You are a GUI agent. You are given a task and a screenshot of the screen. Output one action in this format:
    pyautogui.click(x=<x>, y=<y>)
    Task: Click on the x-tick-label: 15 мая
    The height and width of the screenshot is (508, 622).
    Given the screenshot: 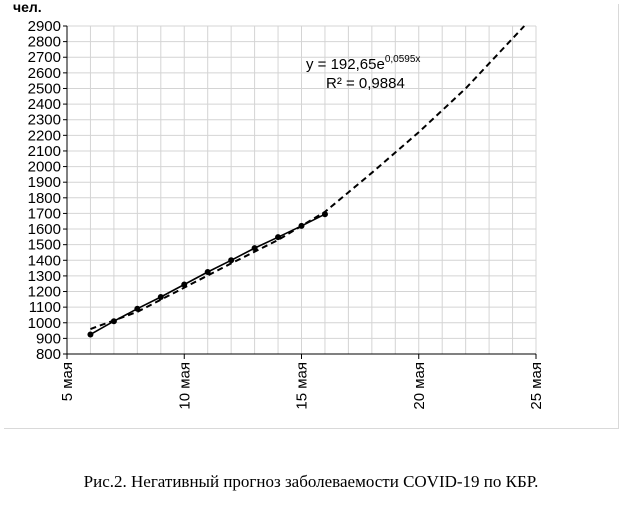 What is the action you would take?
    pyautogui.click(x=302, y=386)
    